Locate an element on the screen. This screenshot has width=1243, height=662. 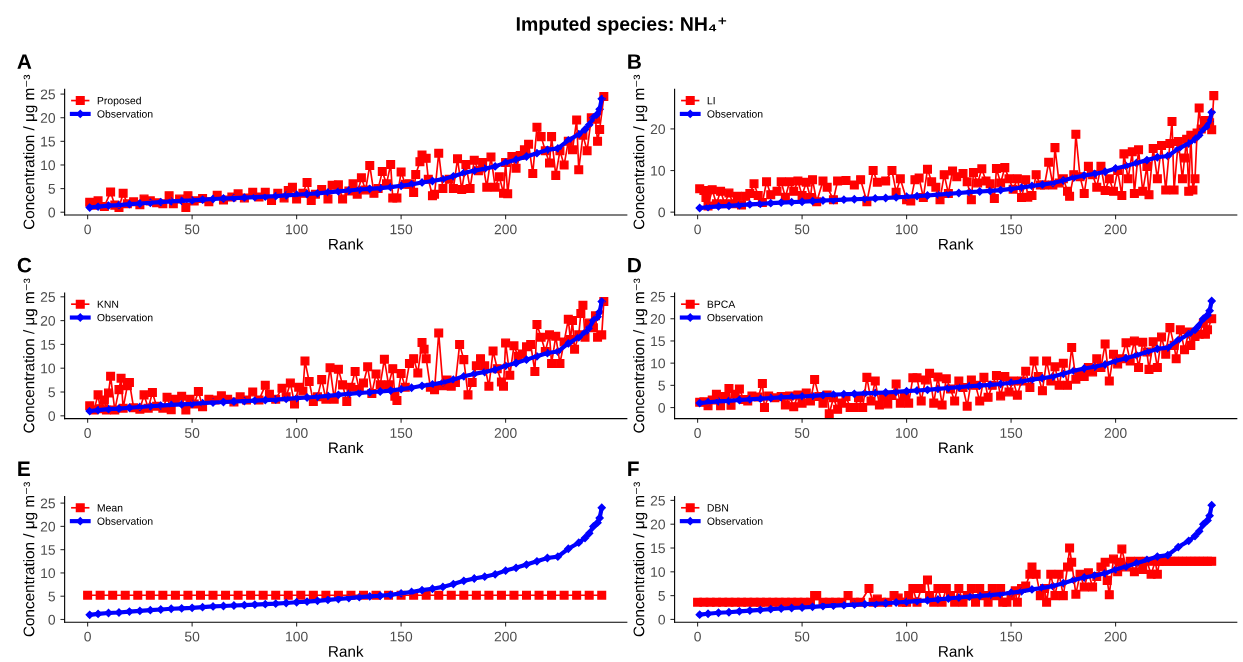
chart-title: D is located at coordinates (634, 265).